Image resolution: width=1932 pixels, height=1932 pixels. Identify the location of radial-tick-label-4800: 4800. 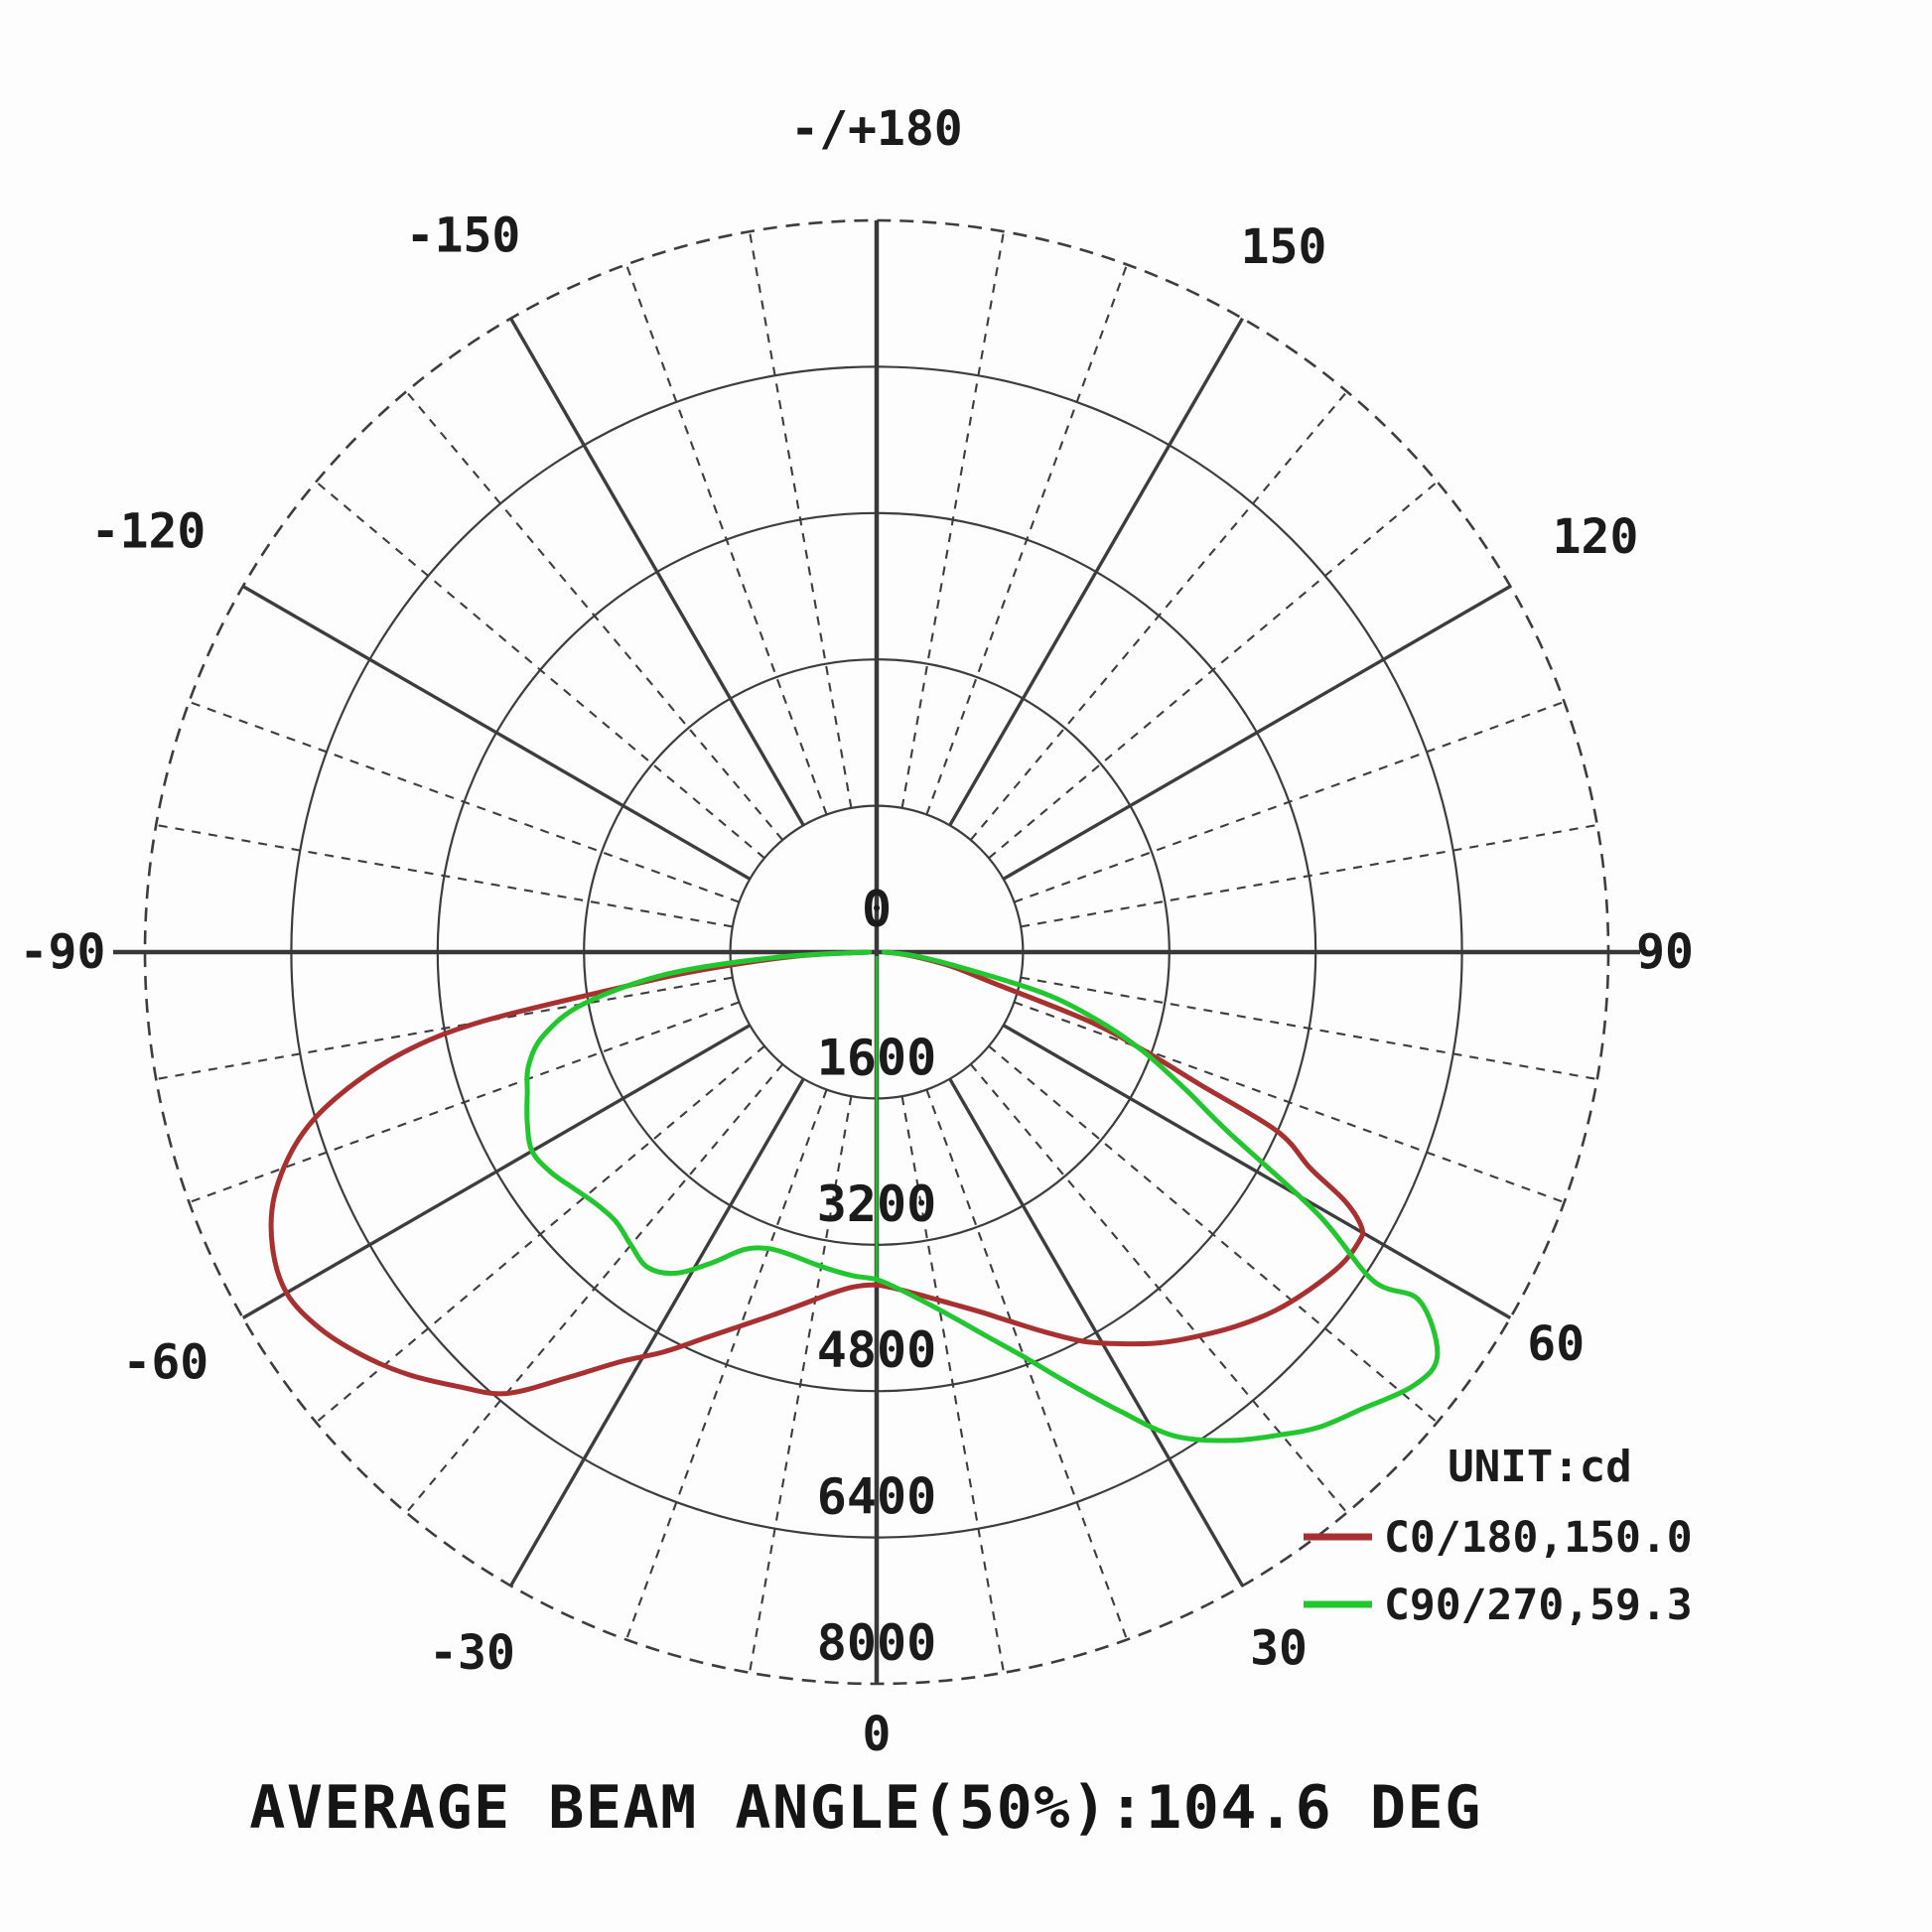
(877, 1350).